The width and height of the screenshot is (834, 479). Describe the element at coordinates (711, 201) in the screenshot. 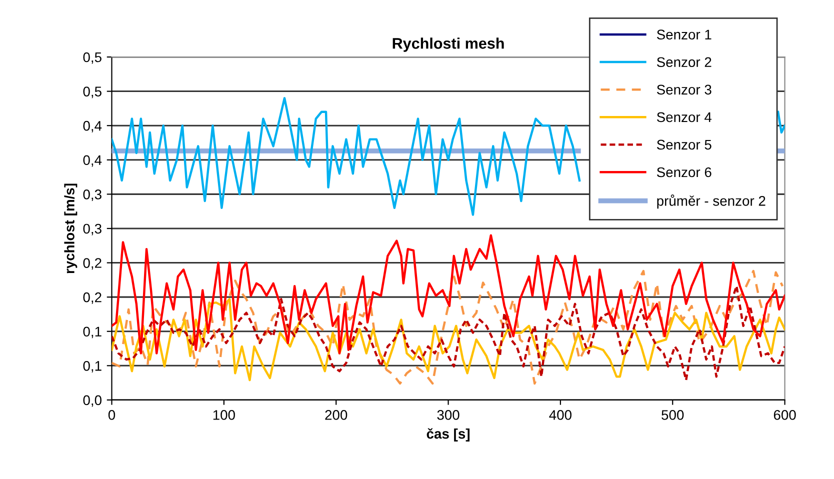

I see `legend-label: průměr - senzor 2` at that location.